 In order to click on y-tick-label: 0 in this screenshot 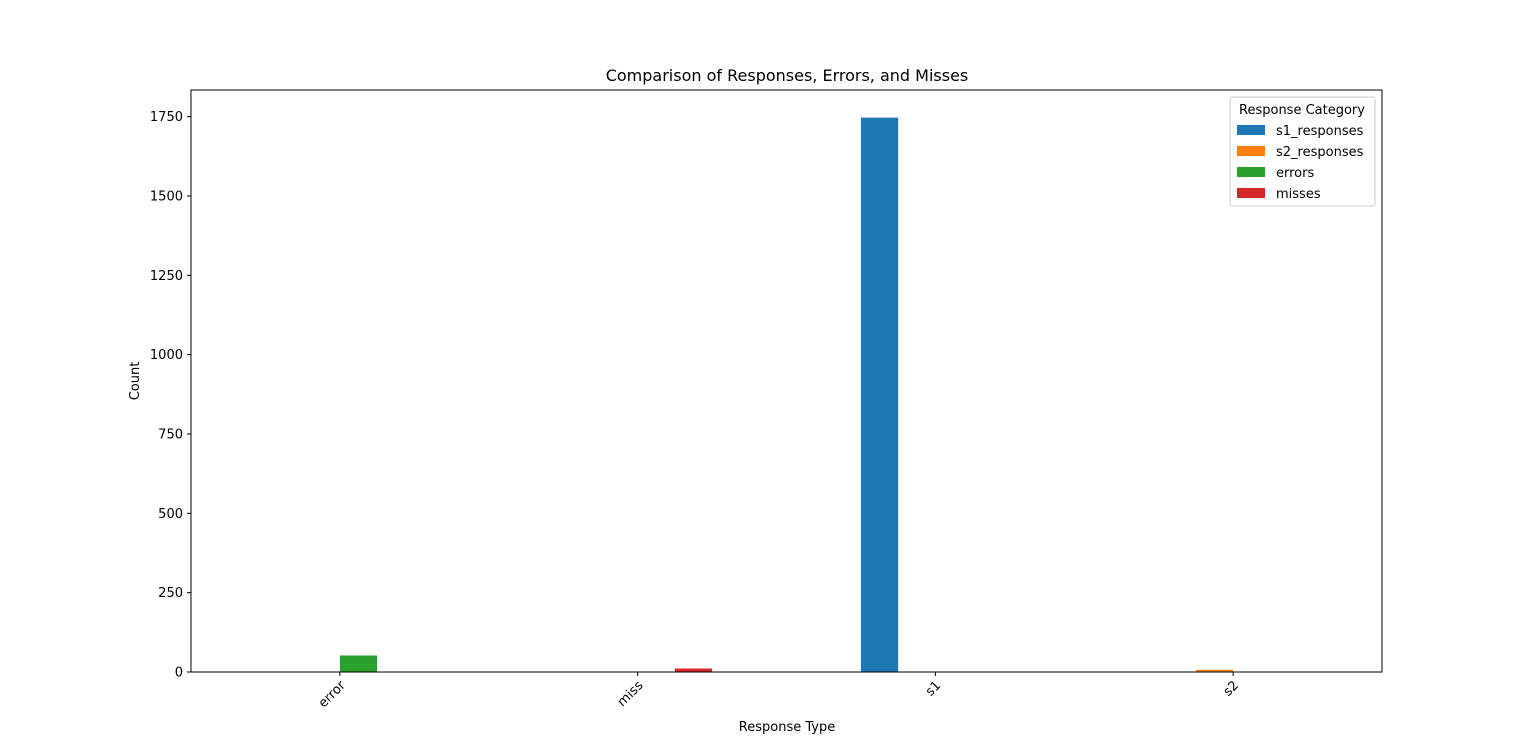, I will do `click(179, 673)`.